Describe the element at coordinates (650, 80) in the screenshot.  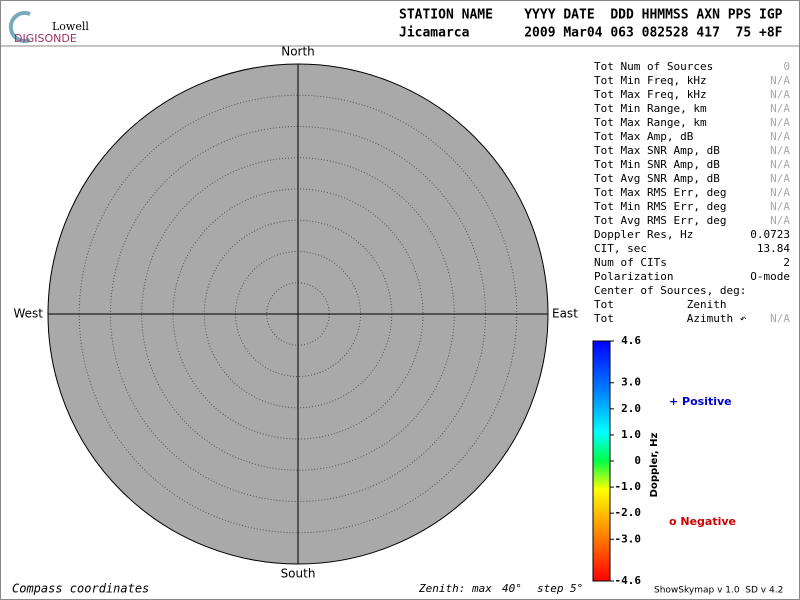
I see `stat-label: Tot Min Freq, kHz` at that location.